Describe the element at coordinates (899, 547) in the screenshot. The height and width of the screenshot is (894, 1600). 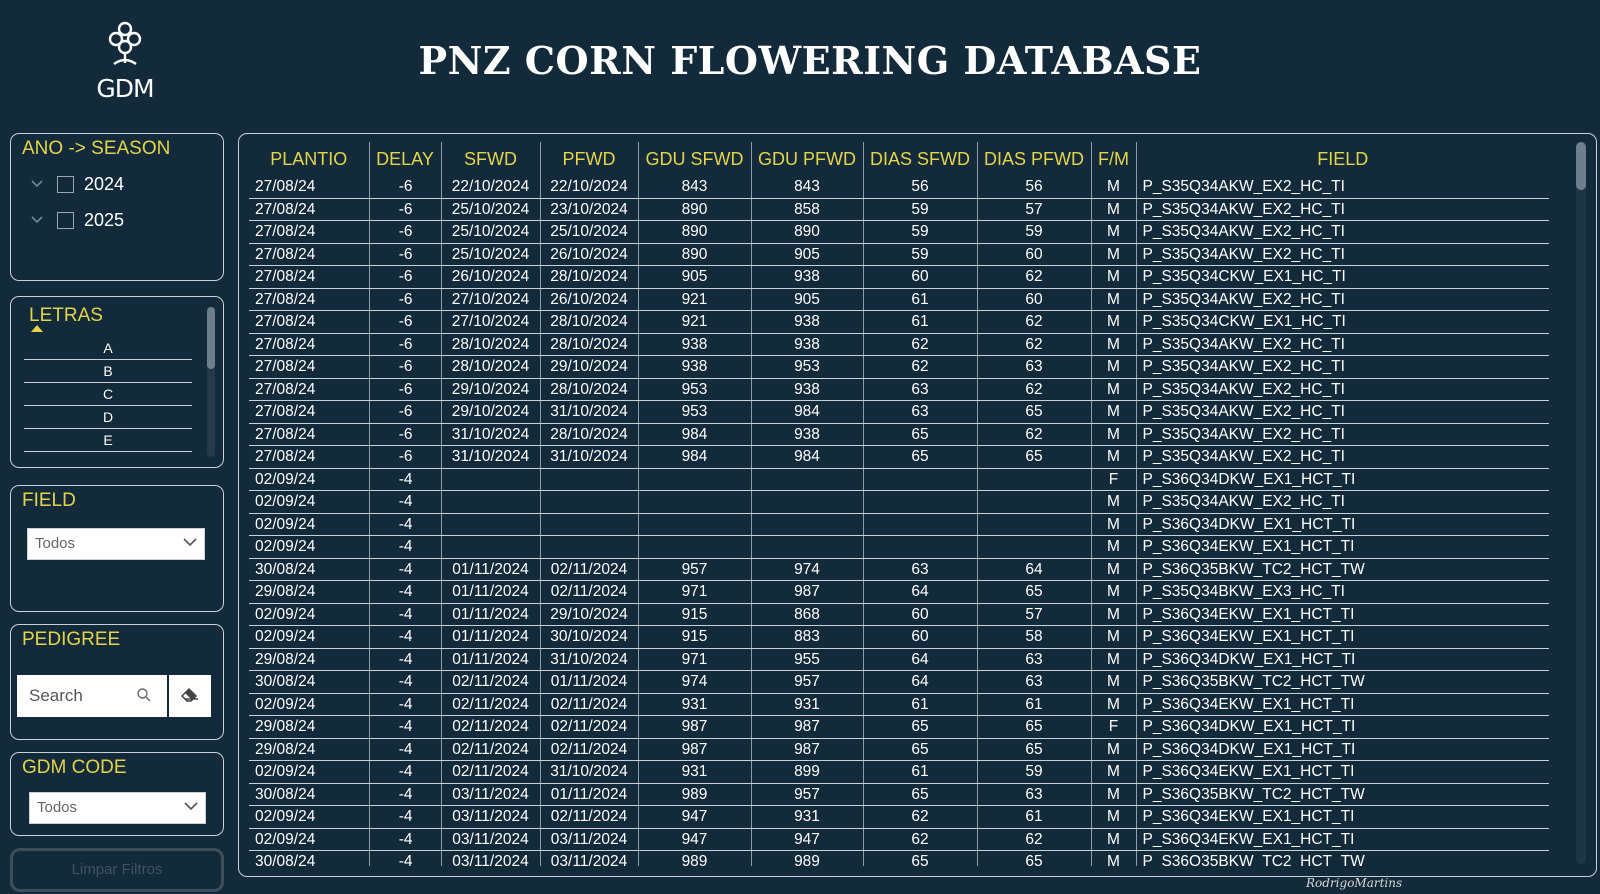
I see `table-row: 02/09/24 -4 M P_S36Q34EKW_EX1_HCT_TI` at that location.